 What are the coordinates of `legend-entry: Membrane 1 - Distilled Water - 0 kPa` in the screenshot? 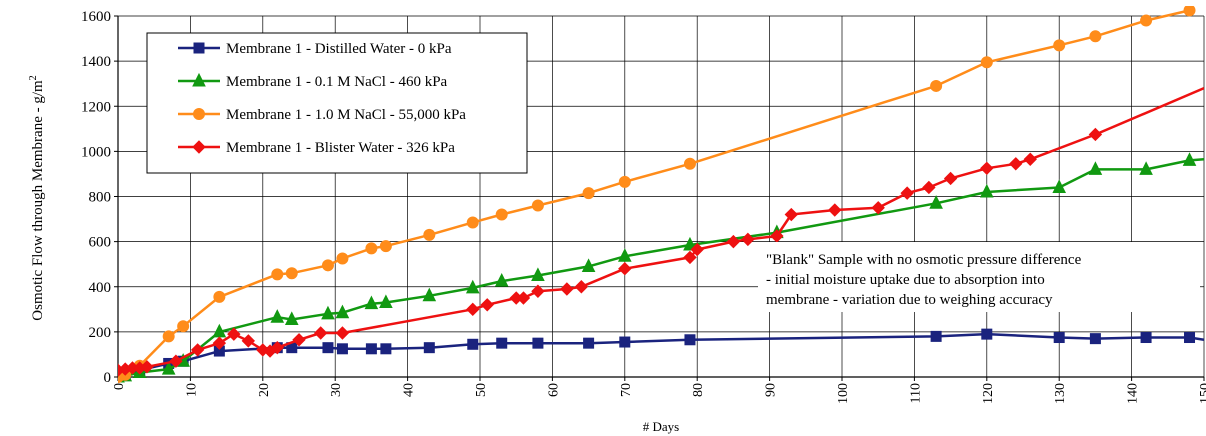 It's located at (315, 49).